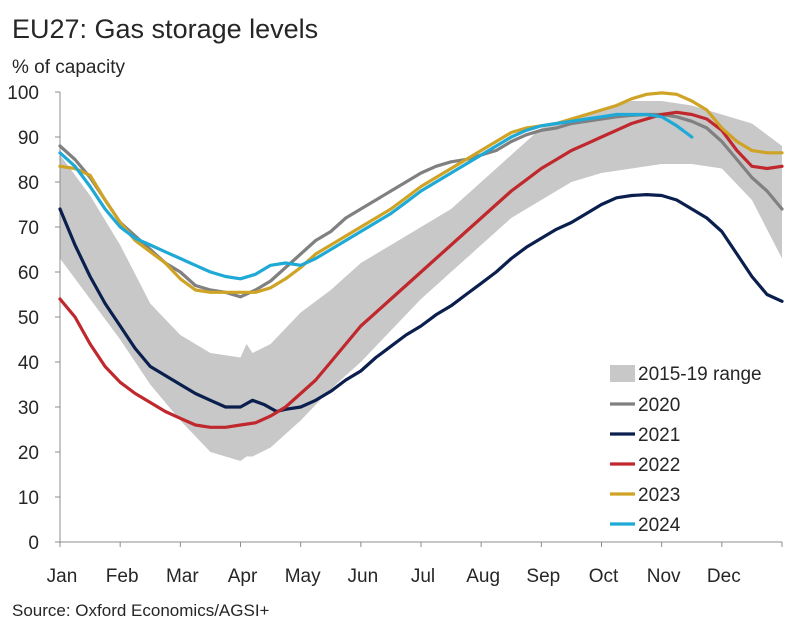 Image resolution: width=797 pixels, height=634 pixels. What do you see at coordinates (122, 576) in the screenshot?
I see `x-tick-label: Feb` at bounding box center [122, 576].